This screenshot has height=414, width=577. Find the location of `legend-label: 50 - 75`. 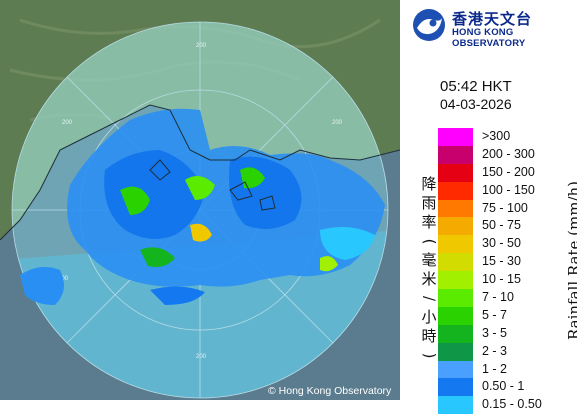

legend-label: 50 - 75 is located at coordinates (501, 225).